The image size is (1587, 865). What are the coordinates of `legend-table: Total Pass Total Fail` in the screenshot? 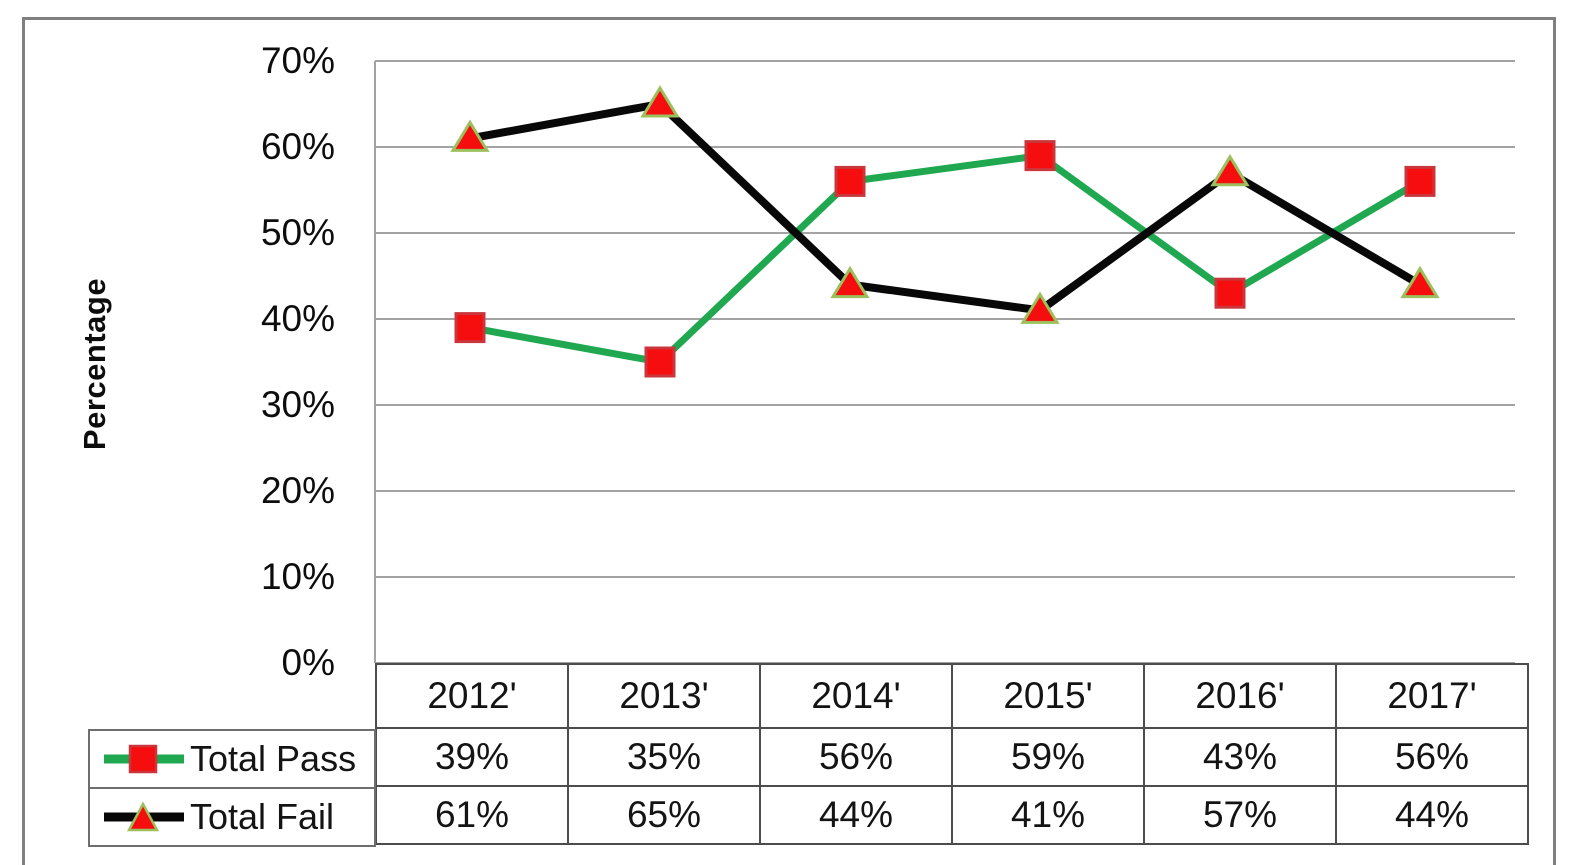 It's located at (232, 788).